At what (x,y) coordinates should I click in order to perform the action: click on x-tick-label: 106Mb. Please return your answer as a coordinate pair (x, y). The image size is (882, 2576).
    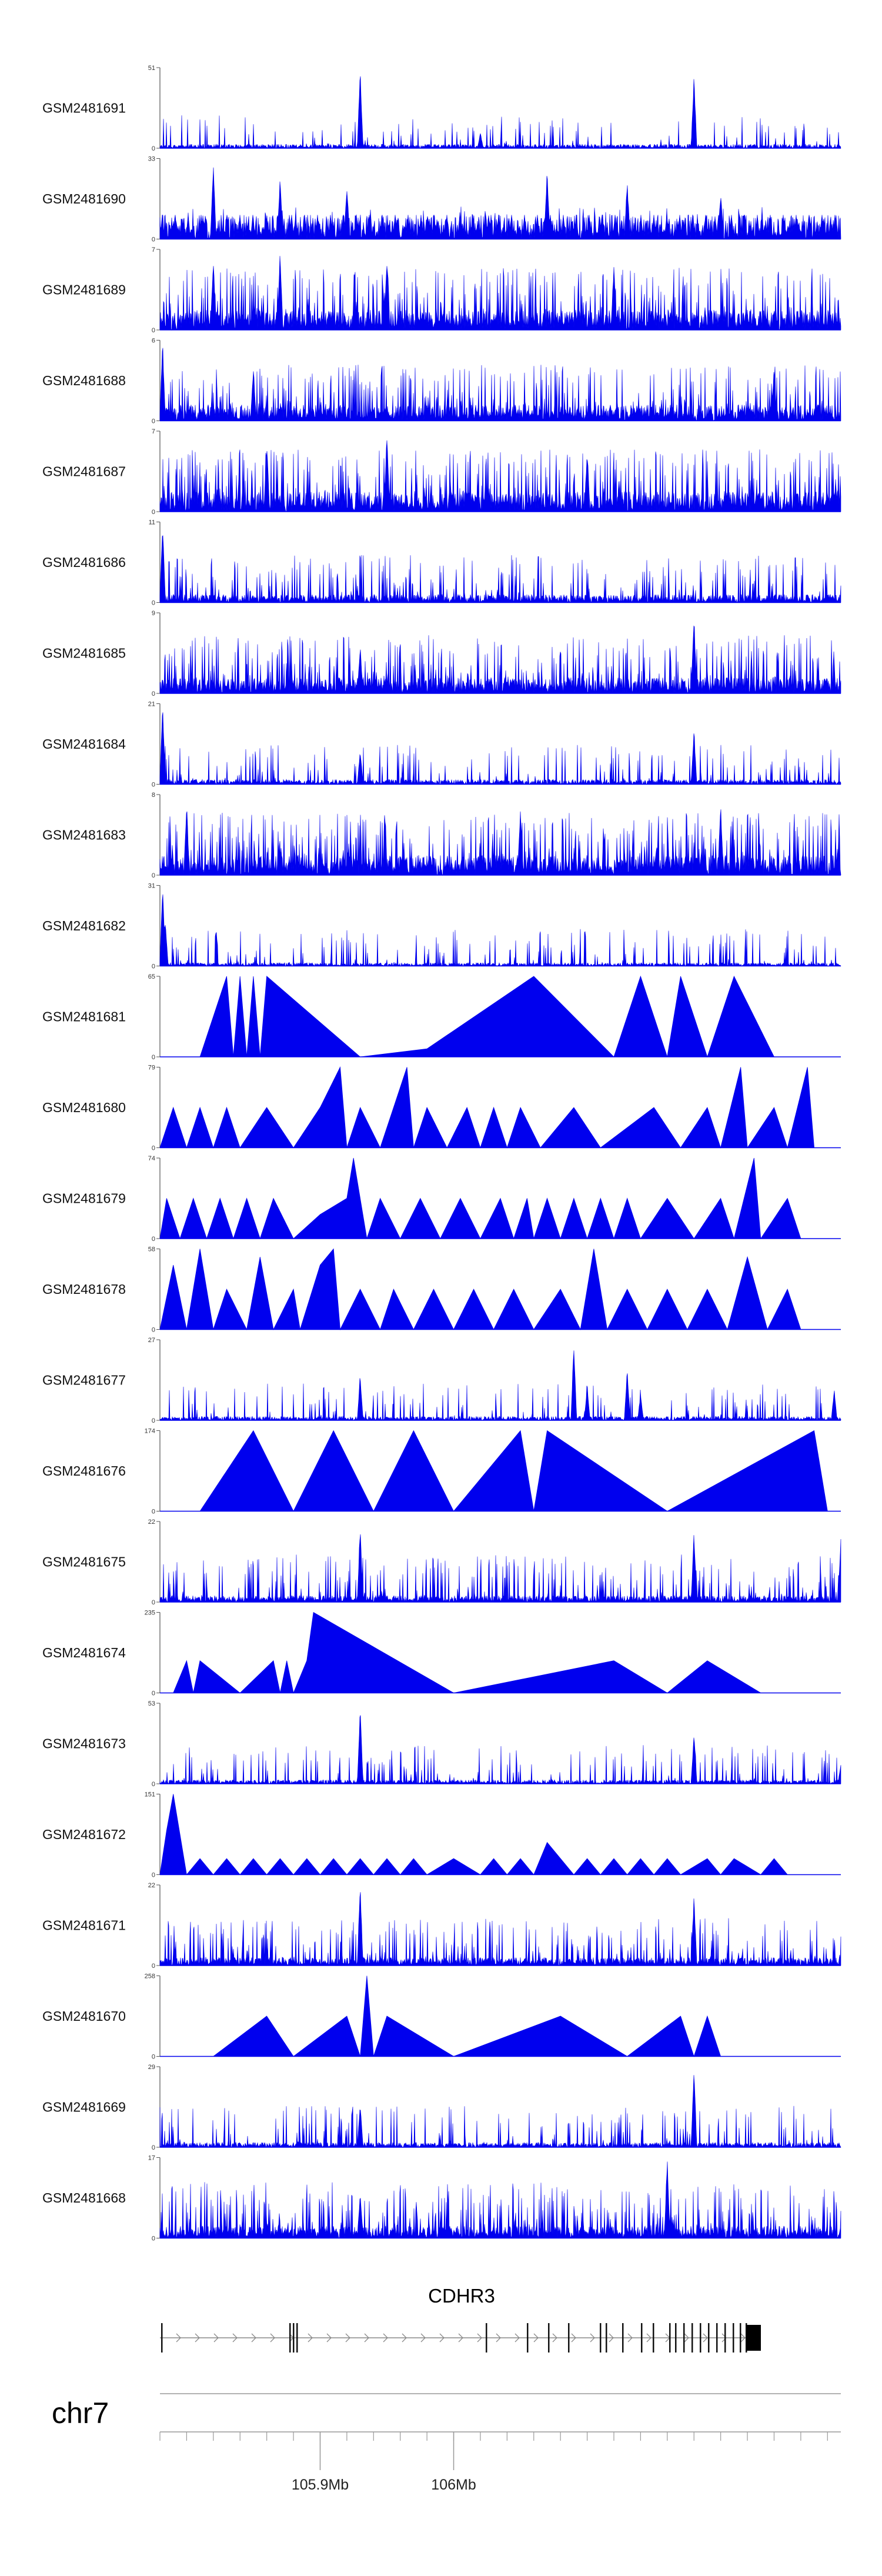
    Looking at the image, I should click on (453, 2485).